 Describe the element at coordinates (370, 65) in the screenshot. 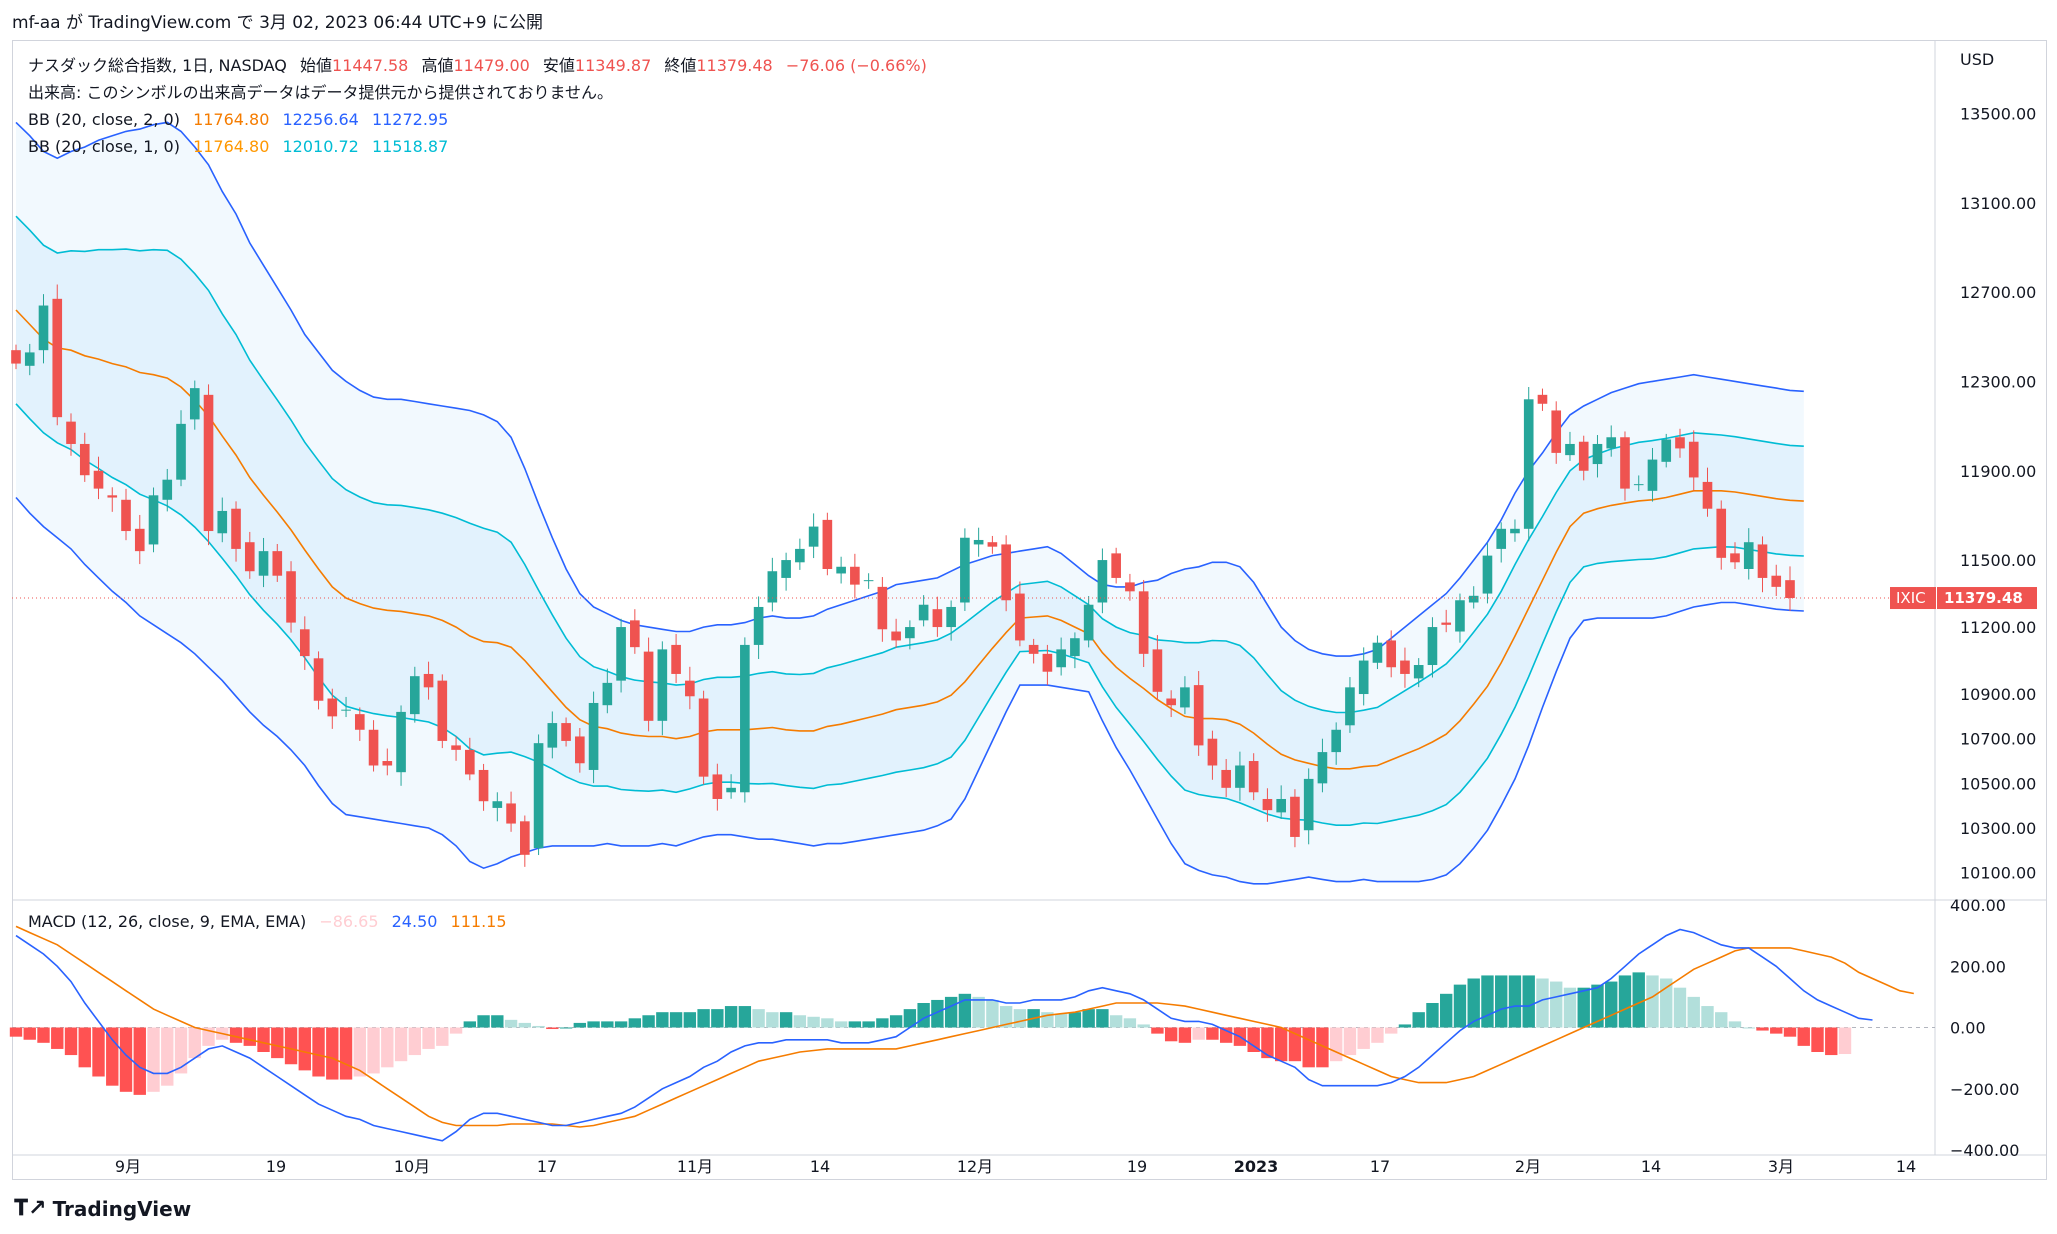

I see `open-value: 11447.58` at that location.